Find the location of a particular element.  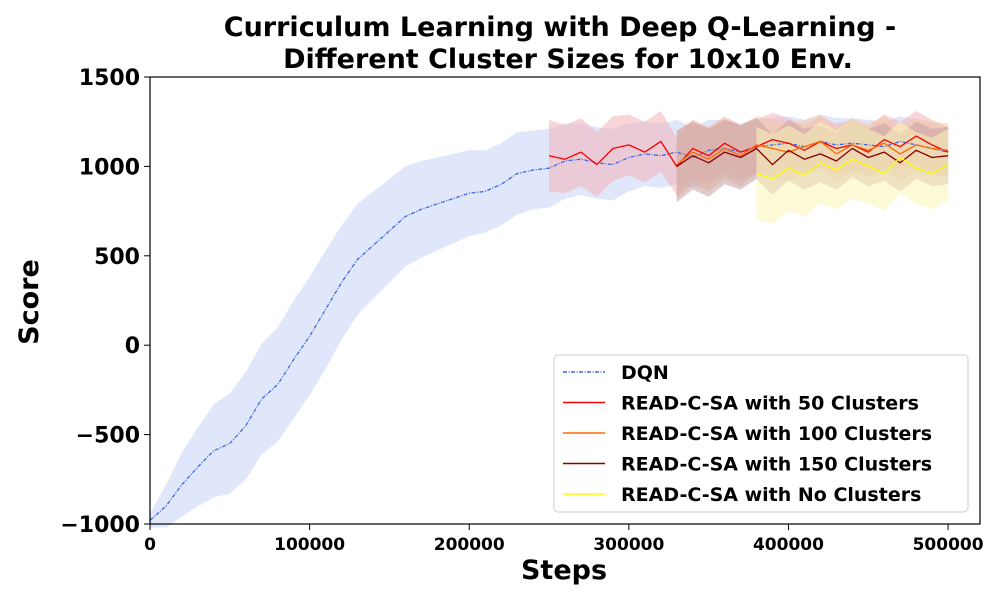

x-tick-label: 400000 is located at coordinates (788, 545).